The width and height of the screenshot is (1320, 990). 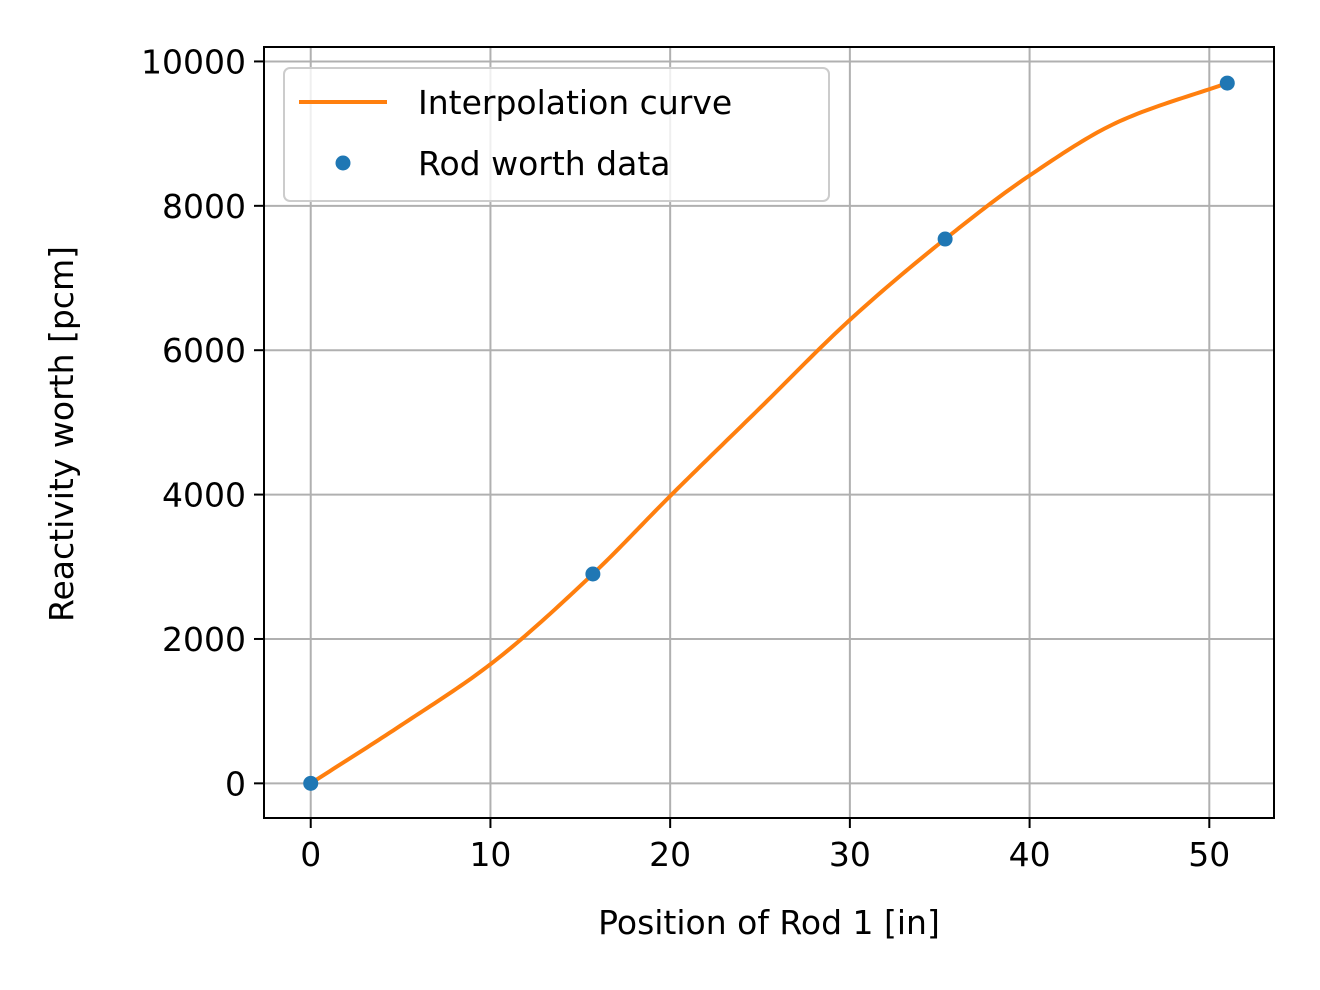 What do you see at coordinates (343, 163) in the screenshot?
I see `legend-marker-swatch` at bounding box center [343, 163].